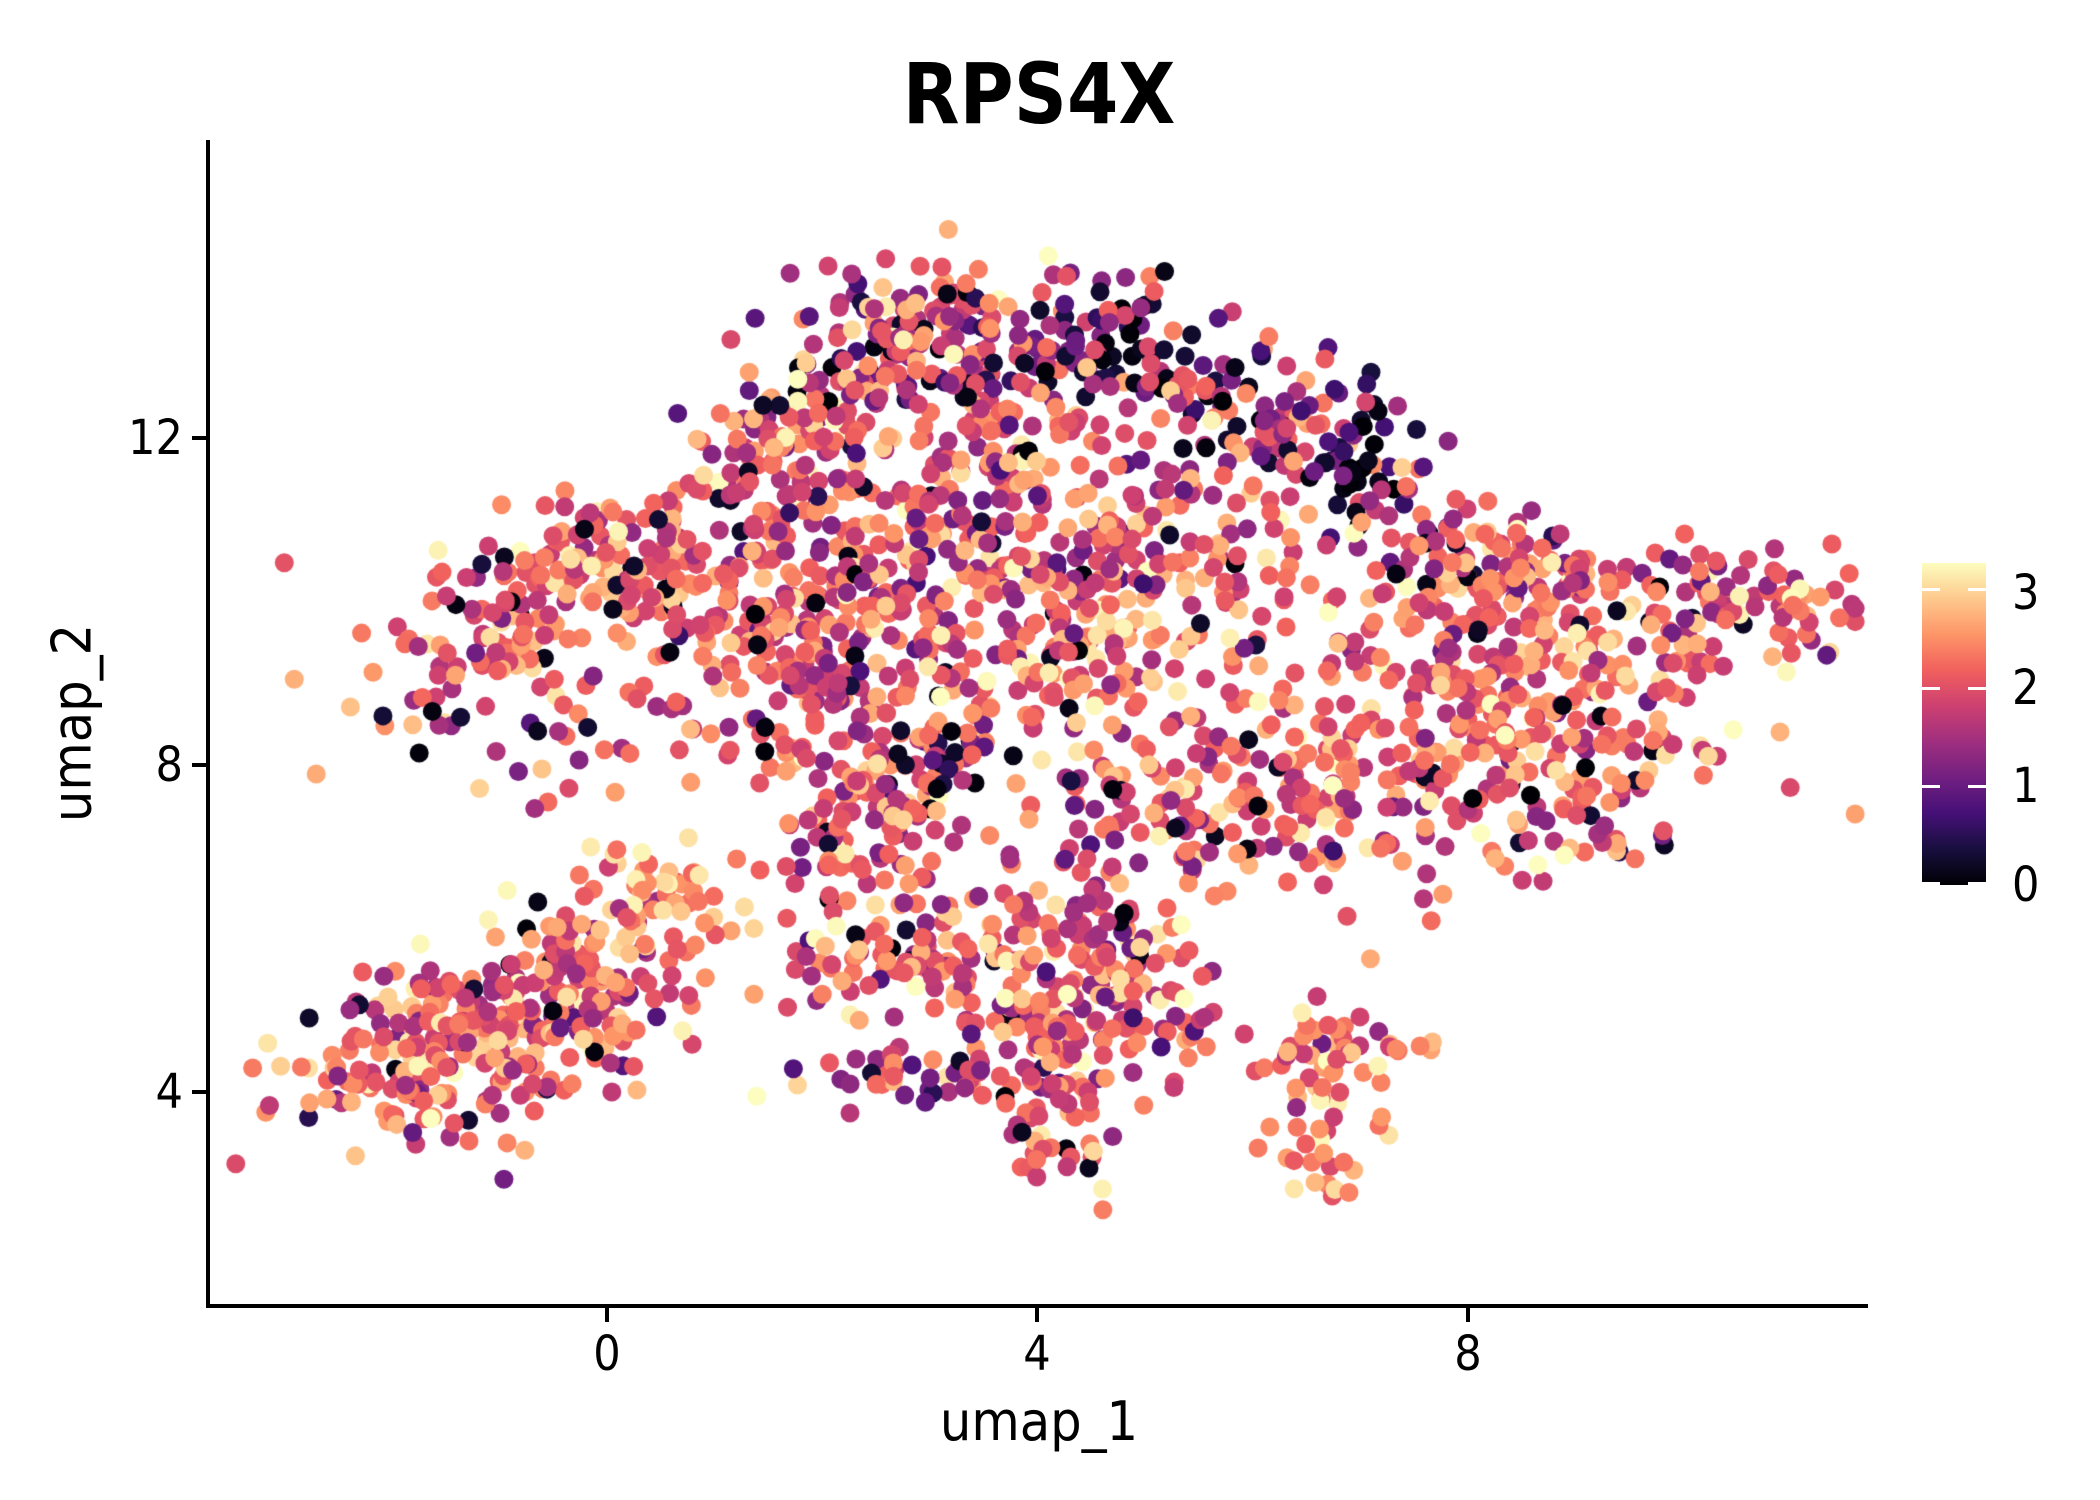 This screenshot has width=2100, height=1500. I want to click on colorbar-tick-mark-2-left, so click(1931, 688).